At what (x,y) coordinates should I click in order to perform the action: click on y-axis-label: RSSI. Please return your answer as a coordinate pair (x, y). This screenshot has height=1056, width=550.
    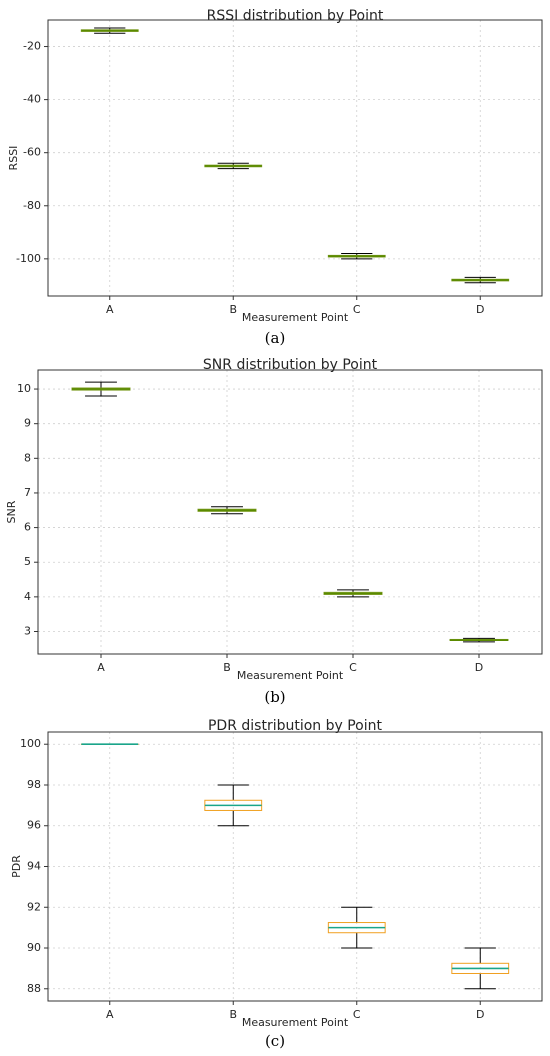
    Looking at the image, I should click on (13, 158).